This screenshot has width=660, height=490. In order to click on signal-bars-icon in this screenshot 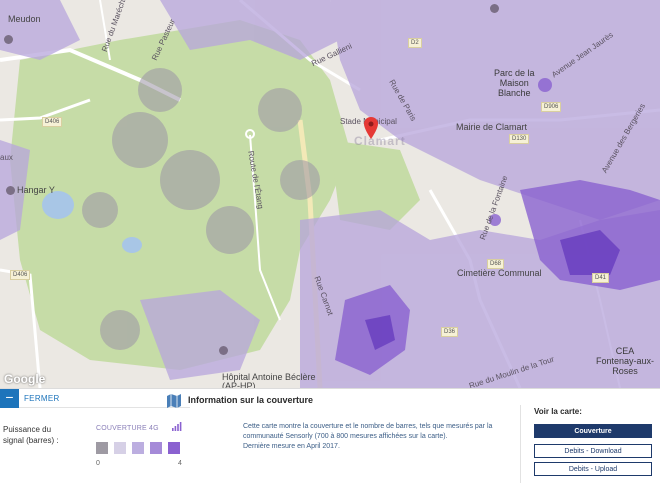, I will do `click(177, 426)`.